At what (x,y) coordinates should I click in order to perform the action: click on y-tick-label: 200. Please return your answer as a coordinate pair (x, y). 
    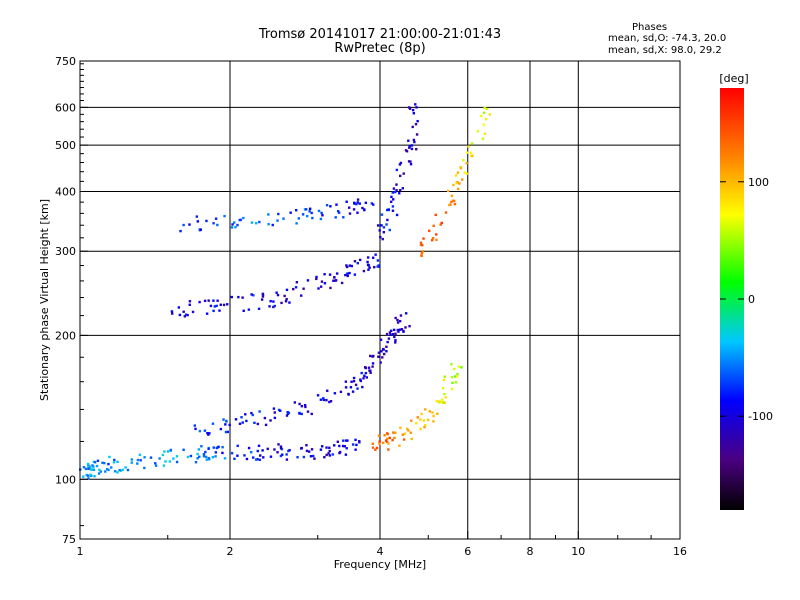
    Looking at the image, I should click on (65, 335).